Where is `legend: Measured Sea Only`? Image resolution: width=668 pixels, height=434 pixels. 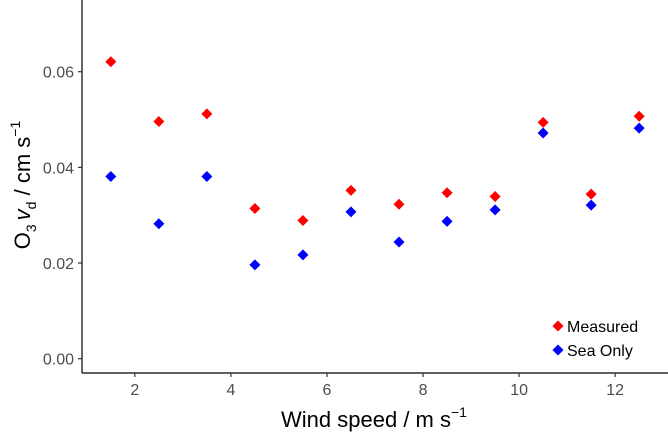 legend: Measured Sea Only is located at coordinates (595, 339).